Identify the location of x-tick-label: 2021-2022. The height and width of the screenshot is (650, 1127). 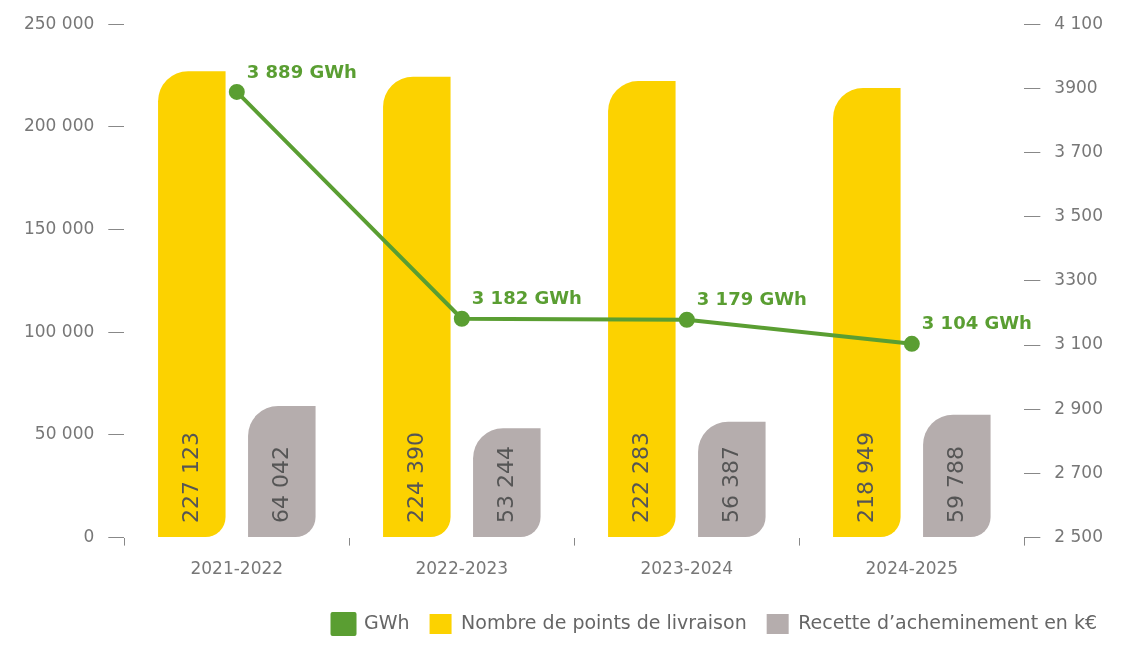
(237, 568).